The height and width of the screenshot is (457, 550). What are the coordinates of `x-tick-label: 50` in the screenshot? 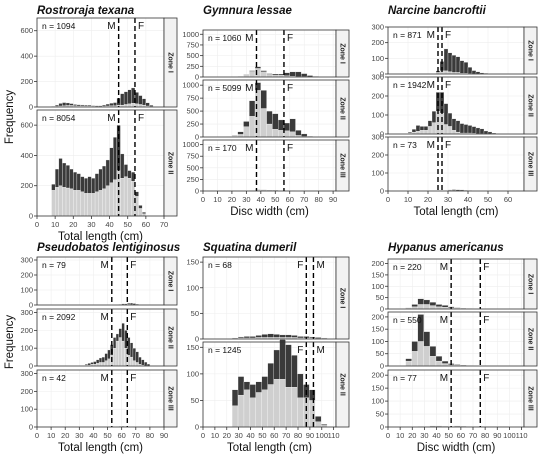 It's located at (488, 199).